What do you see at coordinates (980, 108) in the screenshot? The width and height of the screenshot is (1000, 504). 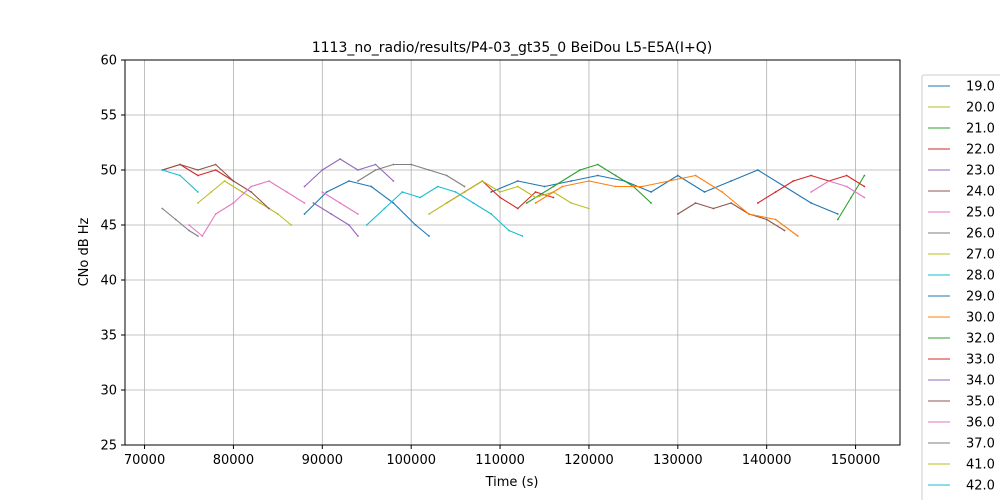 I see `legend-label: 20.0` at bounding box center [980, 108].